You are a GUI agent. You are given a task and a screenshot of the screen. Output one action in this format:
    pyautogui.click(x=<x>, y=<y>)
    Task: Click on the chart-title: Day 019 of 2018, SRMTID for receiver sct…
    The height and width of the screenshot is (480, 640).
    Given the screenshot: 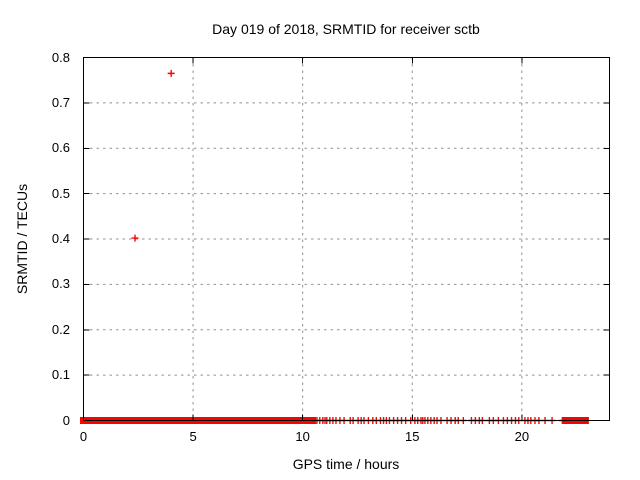 What is the action you would take?
    pyautogui.click(x=346, y=29)
    